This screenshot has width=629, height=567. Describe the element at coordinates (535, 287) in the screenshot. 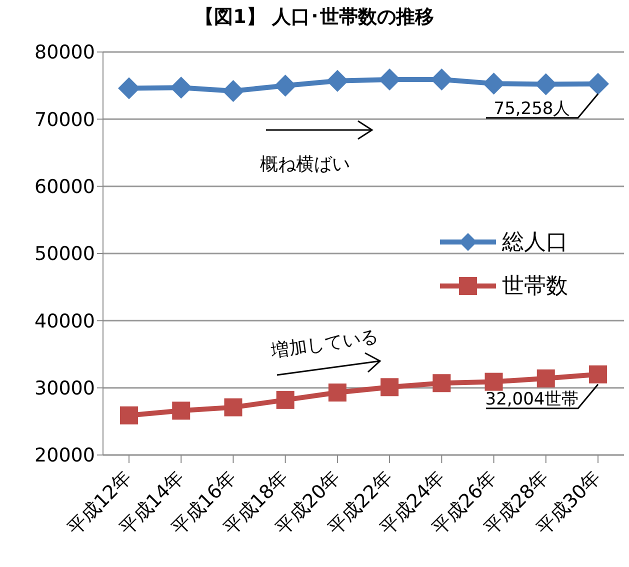

I see `legend-label: 世帯数` at that location.